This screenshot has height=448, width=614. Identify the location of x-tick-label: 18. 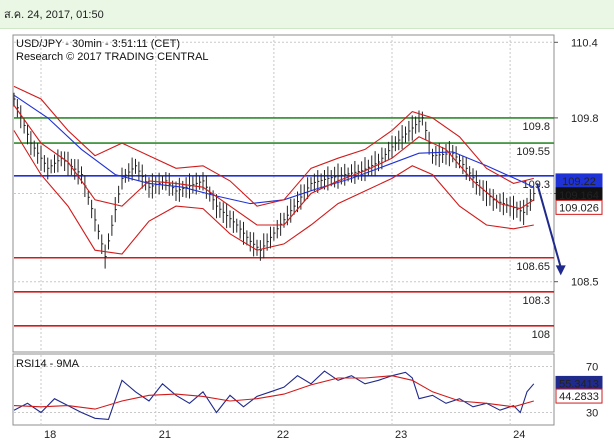
(50, 435).